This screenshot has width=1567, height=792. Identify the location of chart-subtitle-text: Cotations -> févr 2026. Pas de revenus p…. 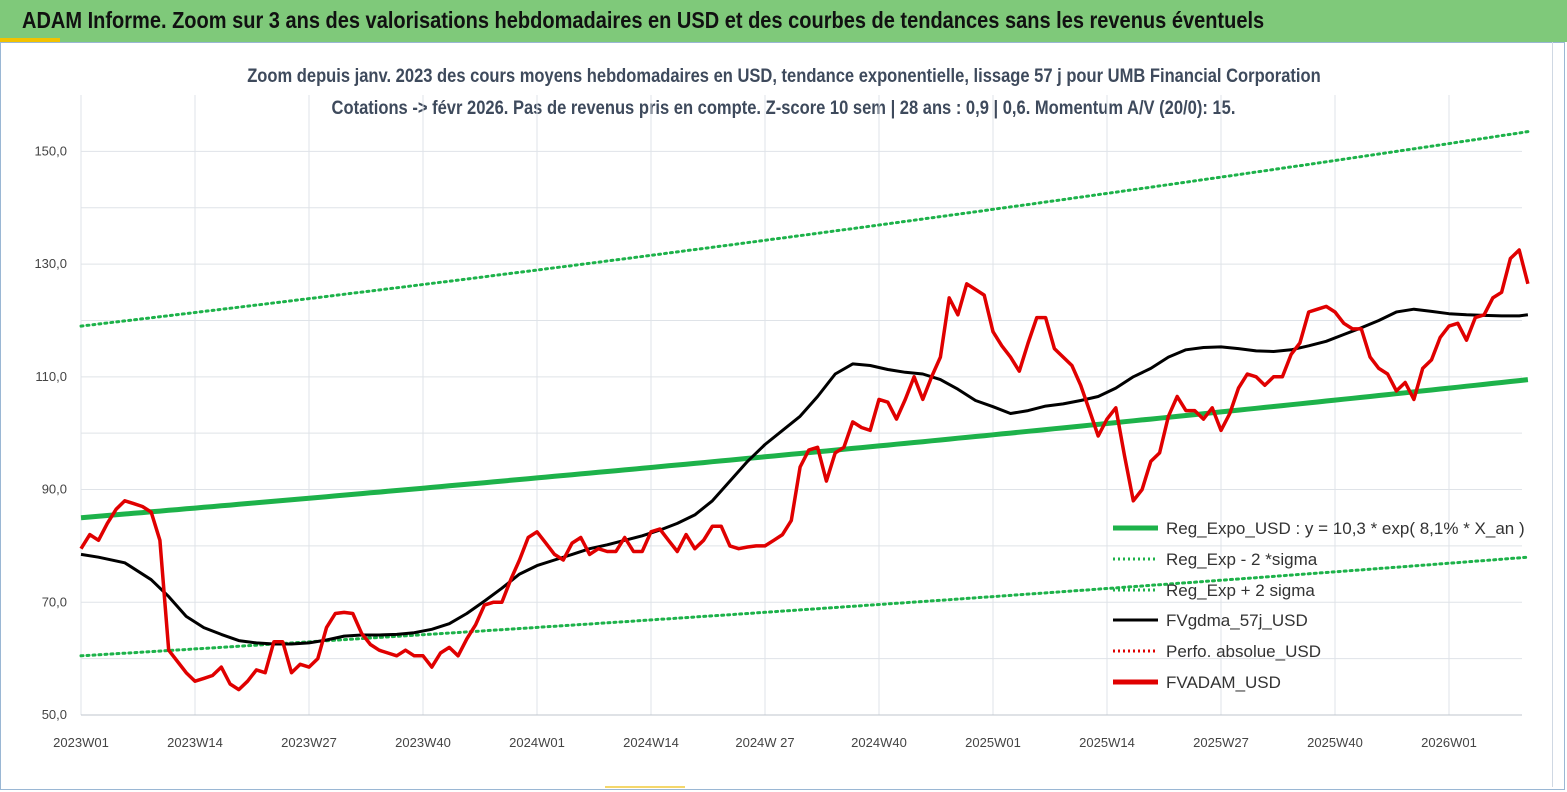
(783, 108).